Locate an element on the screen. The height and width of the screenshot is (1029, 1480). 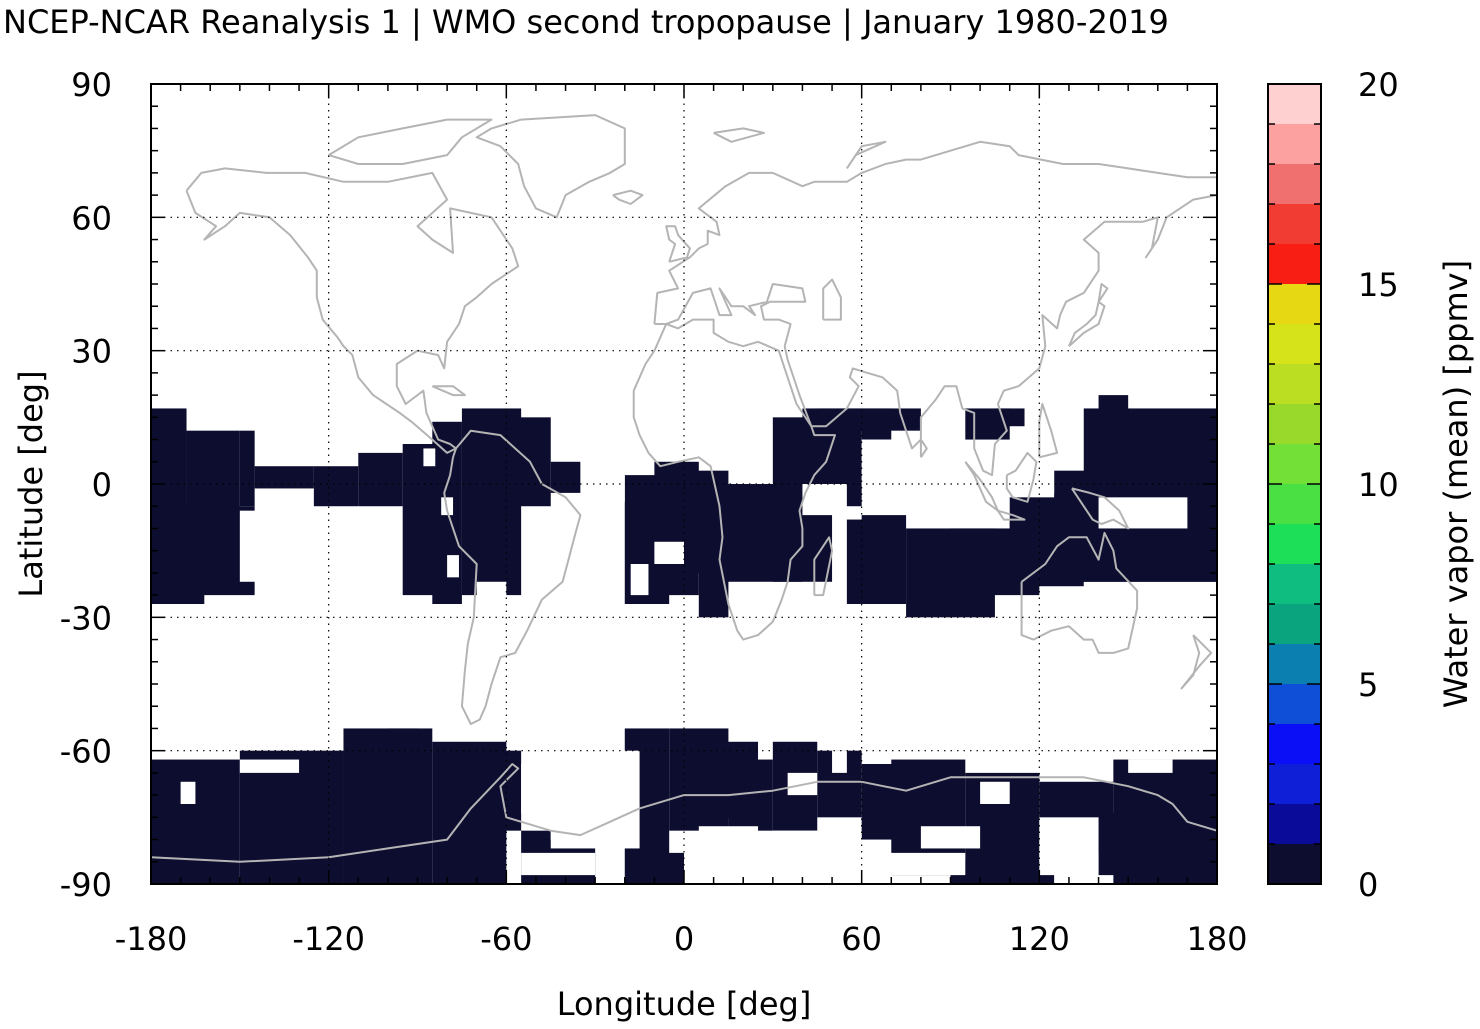
x-tick-label: 120 is located at coordinates (1039, 939).